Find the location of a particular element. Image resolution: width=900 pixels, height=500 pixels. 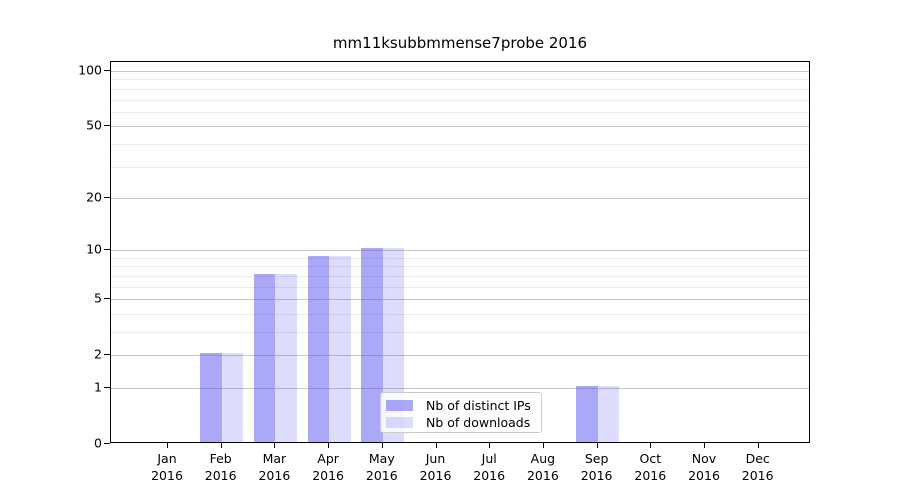

chart-title: mm11ksubbmmense7probe 2016 is located at coordinates (460, 43).